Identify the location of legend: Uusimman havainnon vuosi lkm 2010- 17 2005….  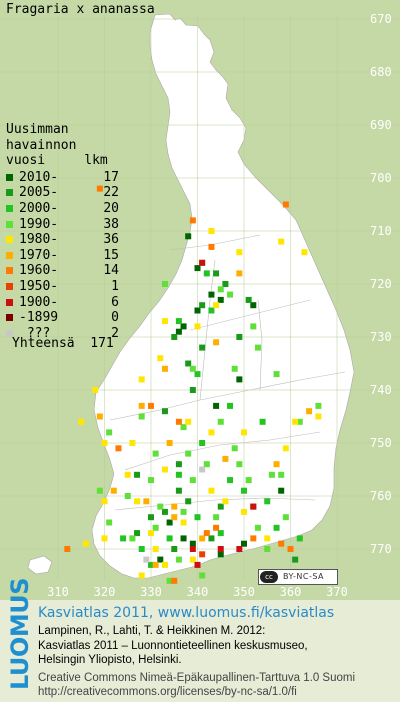
(62, 231).